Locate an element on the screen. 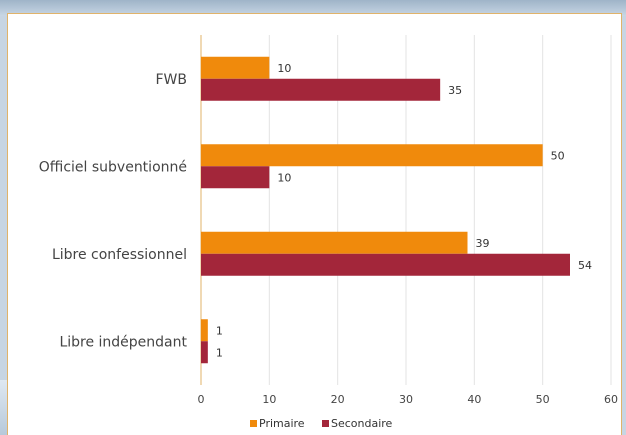 The image size is (626, 435). x-axis-ticks: 0 10 20 30 40 50 60 is located at coordinates (408, 399).